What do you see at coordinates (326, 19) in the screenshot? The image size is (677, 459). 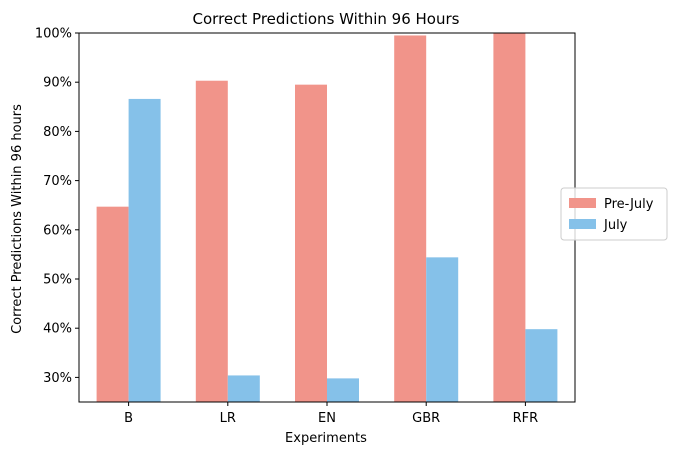 I see `chart-title: Correct Predictions Within 96 Hours` at bounding box center [326, 19].